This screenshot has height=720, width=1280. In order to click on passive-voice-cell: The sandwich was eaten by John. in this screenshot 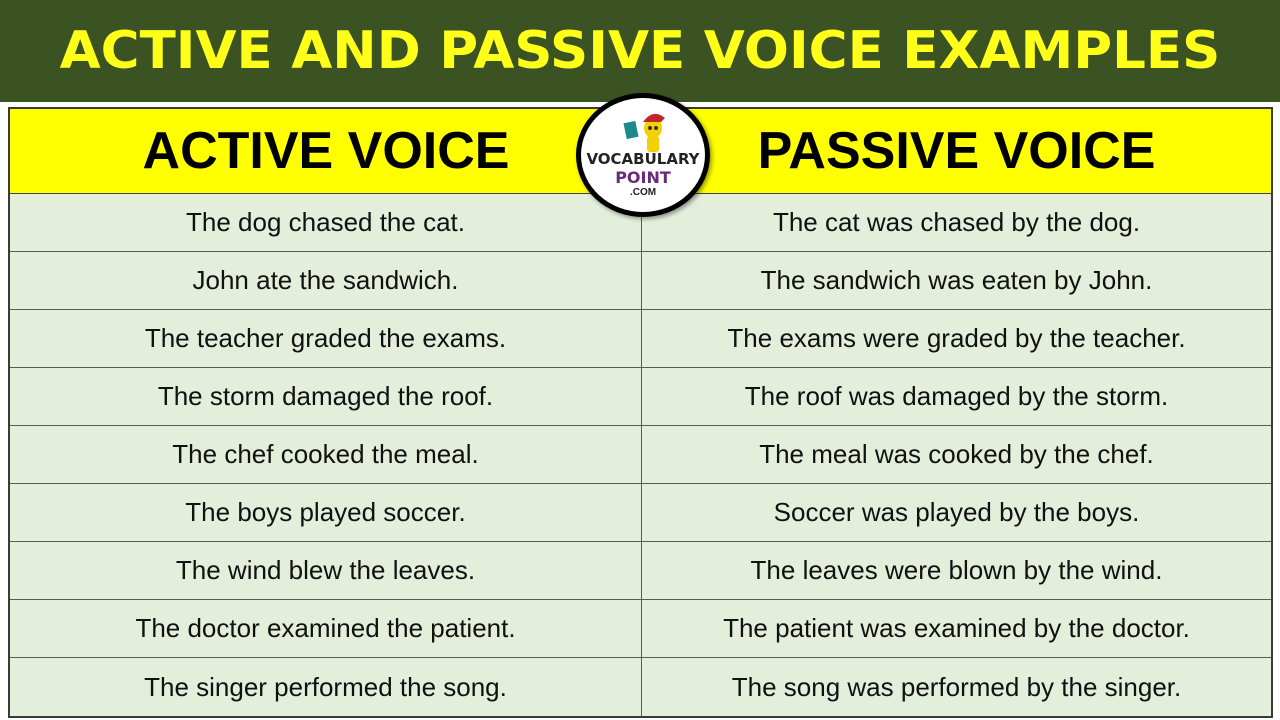, I will do `click(956, 281)`.